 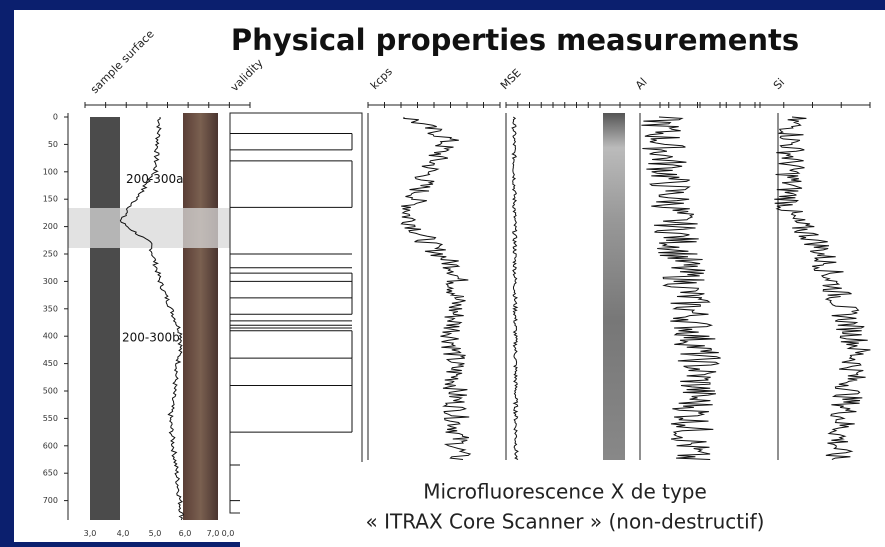 What do you see at coordinates (50, 171) in the screenshot?
I see `depth-tick-label: 100` at bounding box center [50, 171].